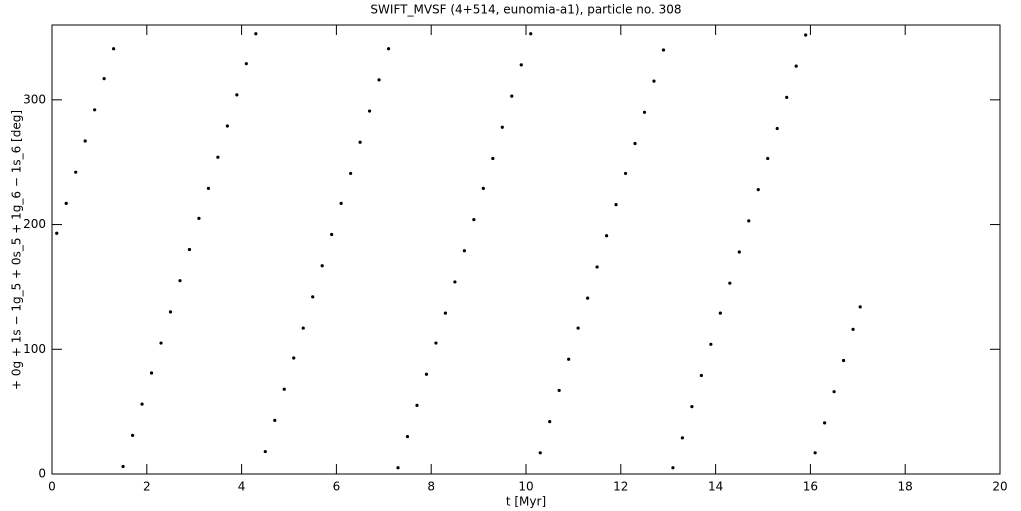 This screenshot has height=511, width=1021. What do you see at coordinates (147, 487) in the screenshot?
I see `x-tick-label: 2` at bounding box center [147, 487].